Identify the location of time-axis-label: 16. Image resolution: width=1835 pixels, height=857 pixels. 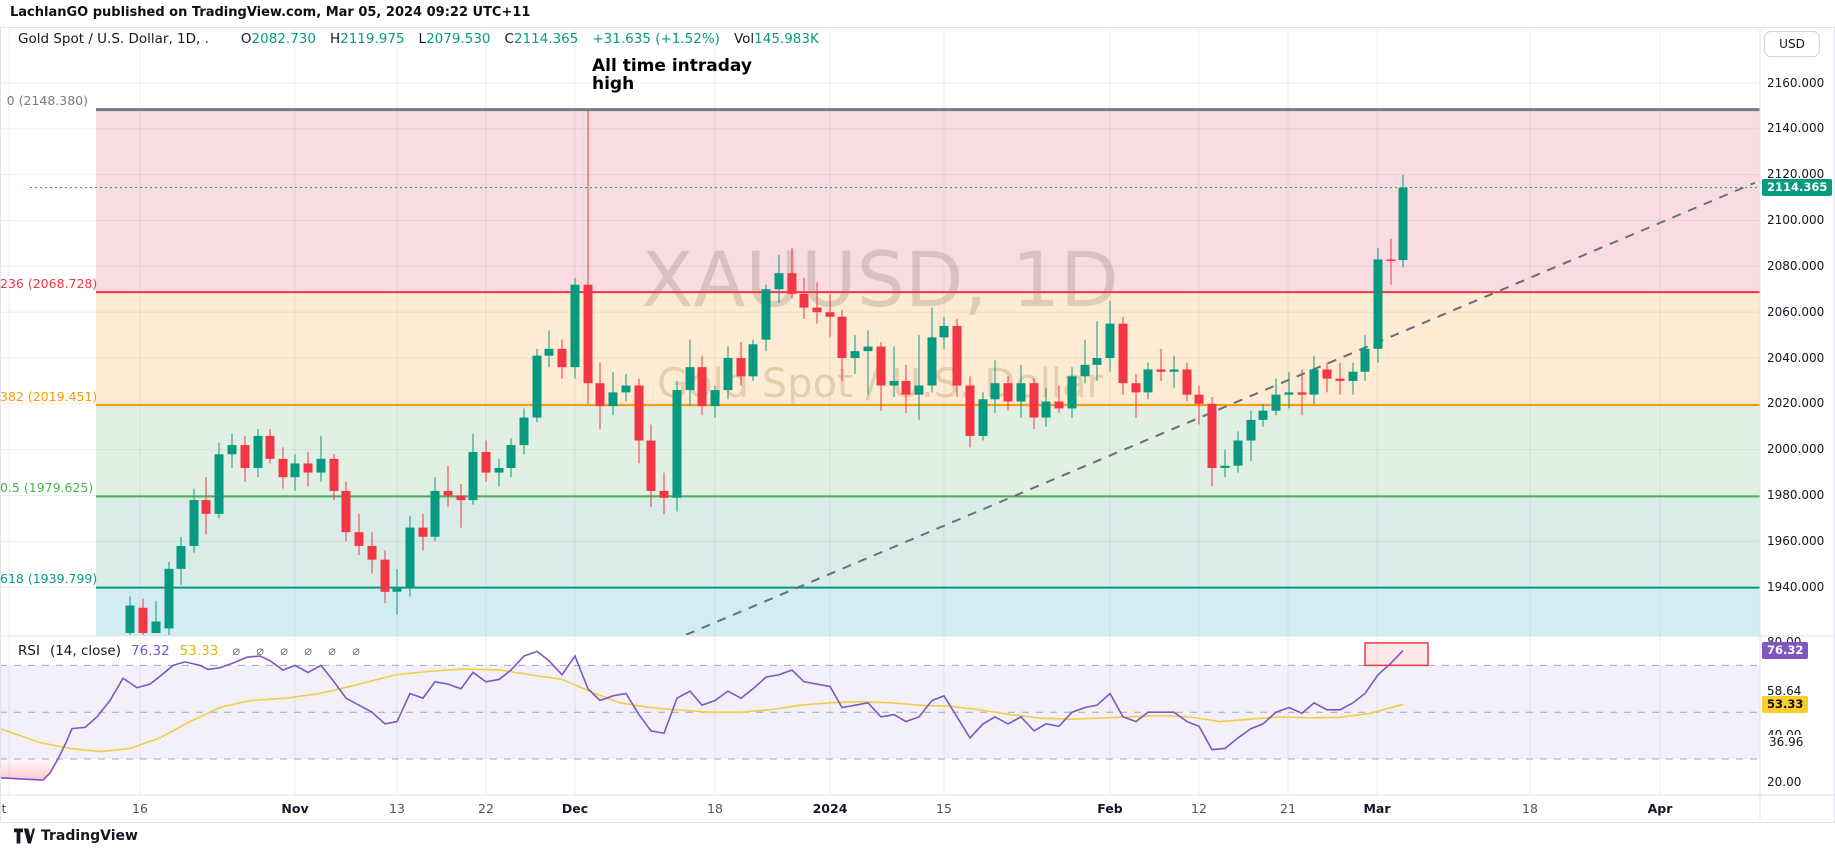
(140, 808).